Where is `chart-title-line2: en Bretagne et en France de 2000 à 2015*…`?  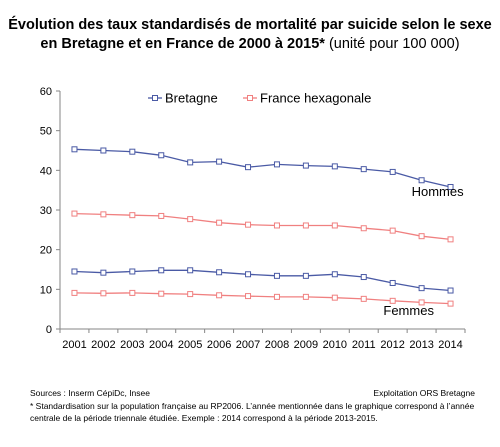
chart-title-line2: en Bretagne et en France de 2000 à 2015*… is located at coordinates (250, 44).